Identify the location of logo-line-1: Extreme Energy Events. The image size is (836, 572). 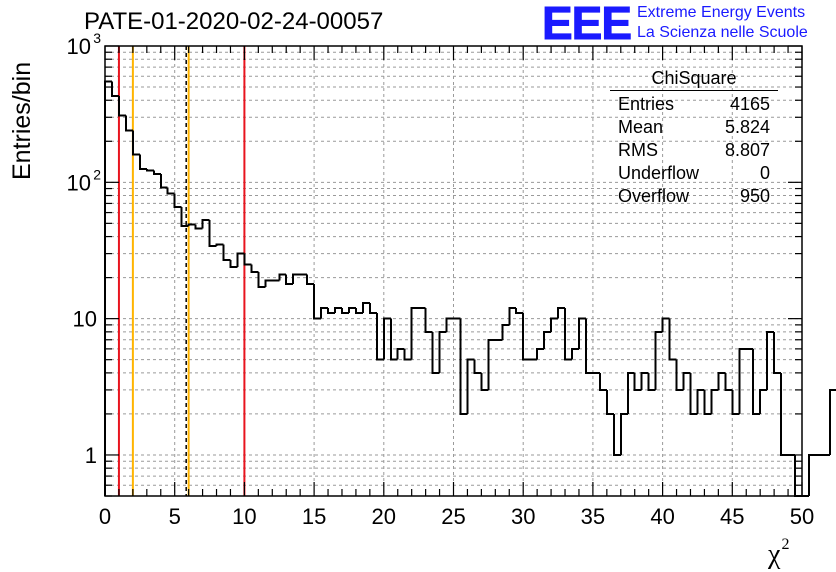
(721, 12).